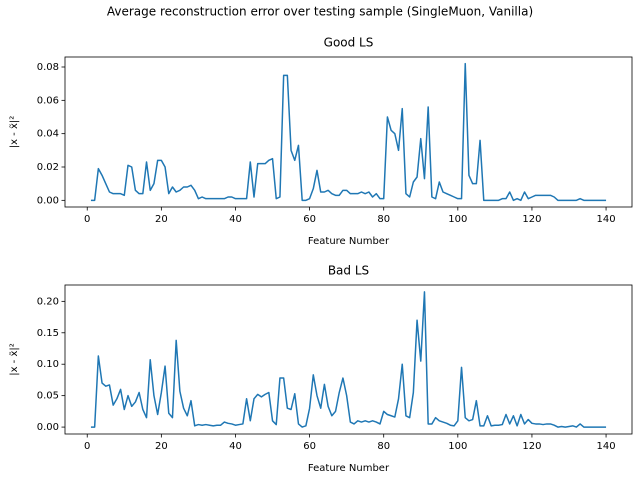 The width and height of the screenshot is (640, 480). Describe the element at coordinates (48, 100) in the screenshot. I see `y-tick-label: 0.06` at that location.